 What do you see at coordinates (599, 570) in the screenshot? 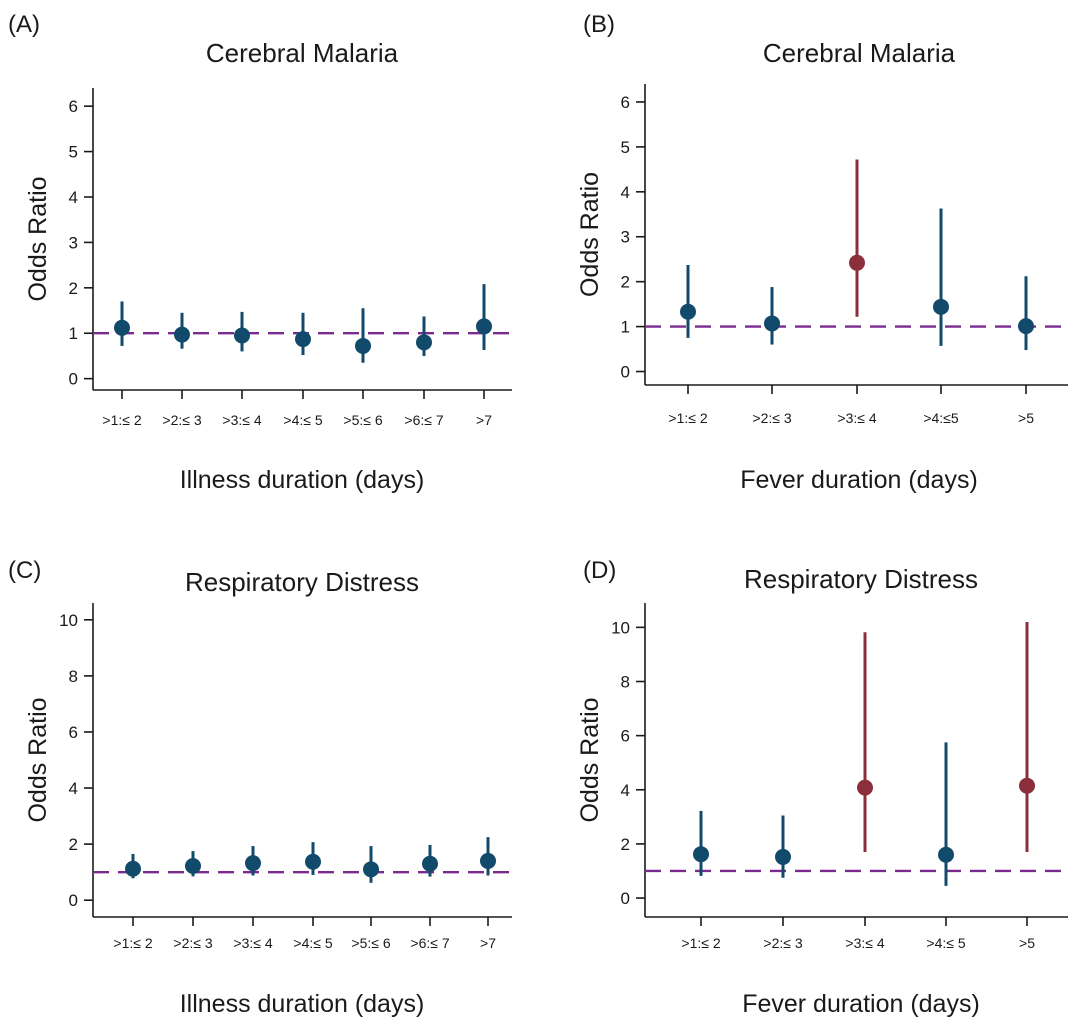
I see `panel-label: (D)` at bounding box center [599, 570].